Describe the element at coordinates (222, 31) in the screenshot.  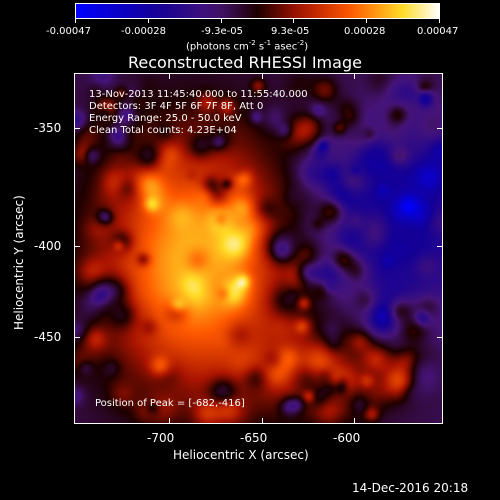
I see `colorbar-tick-label: -9.3e-05` at that location.